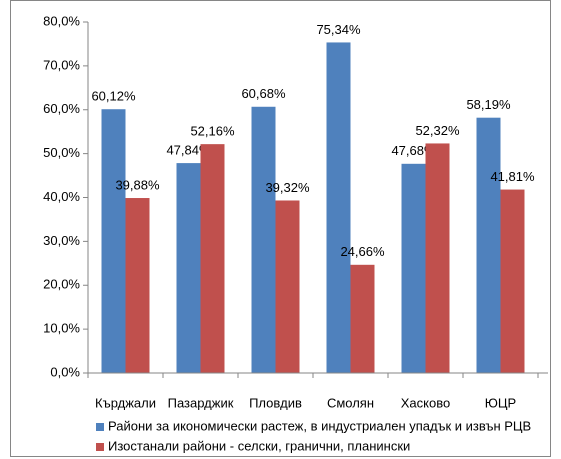 The width and height of the screenshot is (561, 459). What do you see at coordinates (201, 402) in the screenshot?
I see `x-tick-label: Пазарджик` at bounding box center [201, 402].